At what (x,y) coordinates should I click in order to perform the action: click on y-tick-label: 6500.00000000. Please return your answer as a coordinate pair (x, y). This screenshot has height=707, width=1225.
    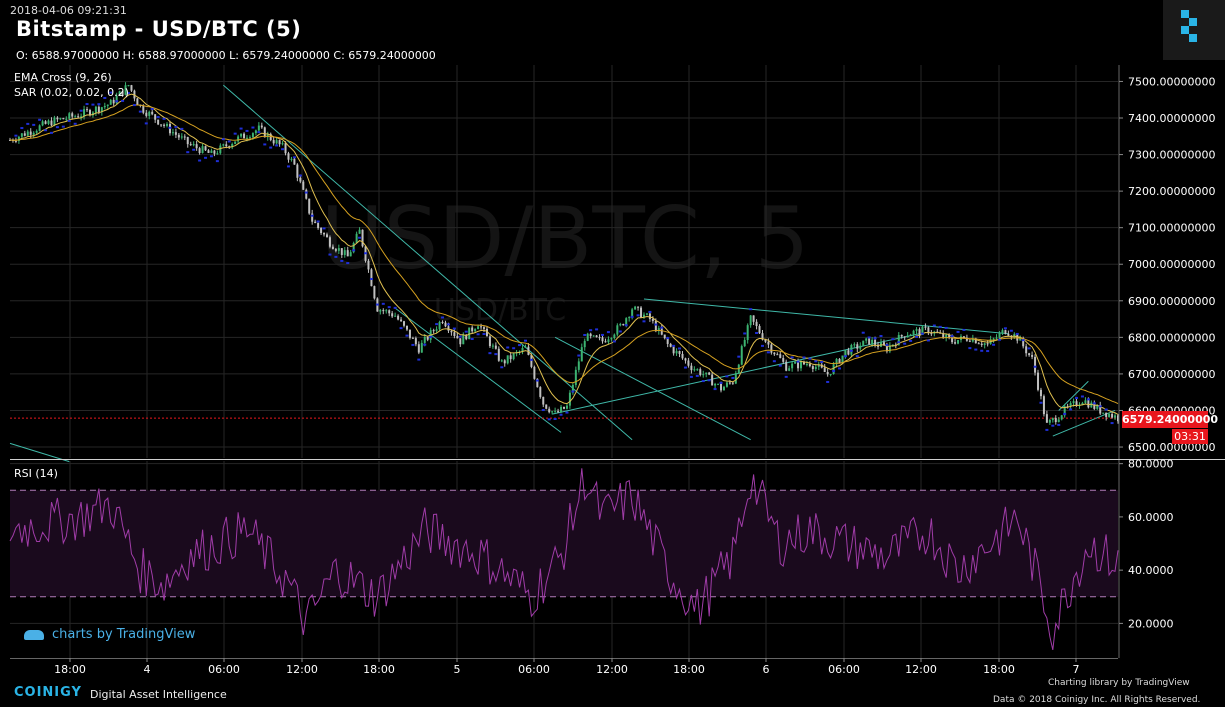
    Looking at the image, I should click on (1171, 447).